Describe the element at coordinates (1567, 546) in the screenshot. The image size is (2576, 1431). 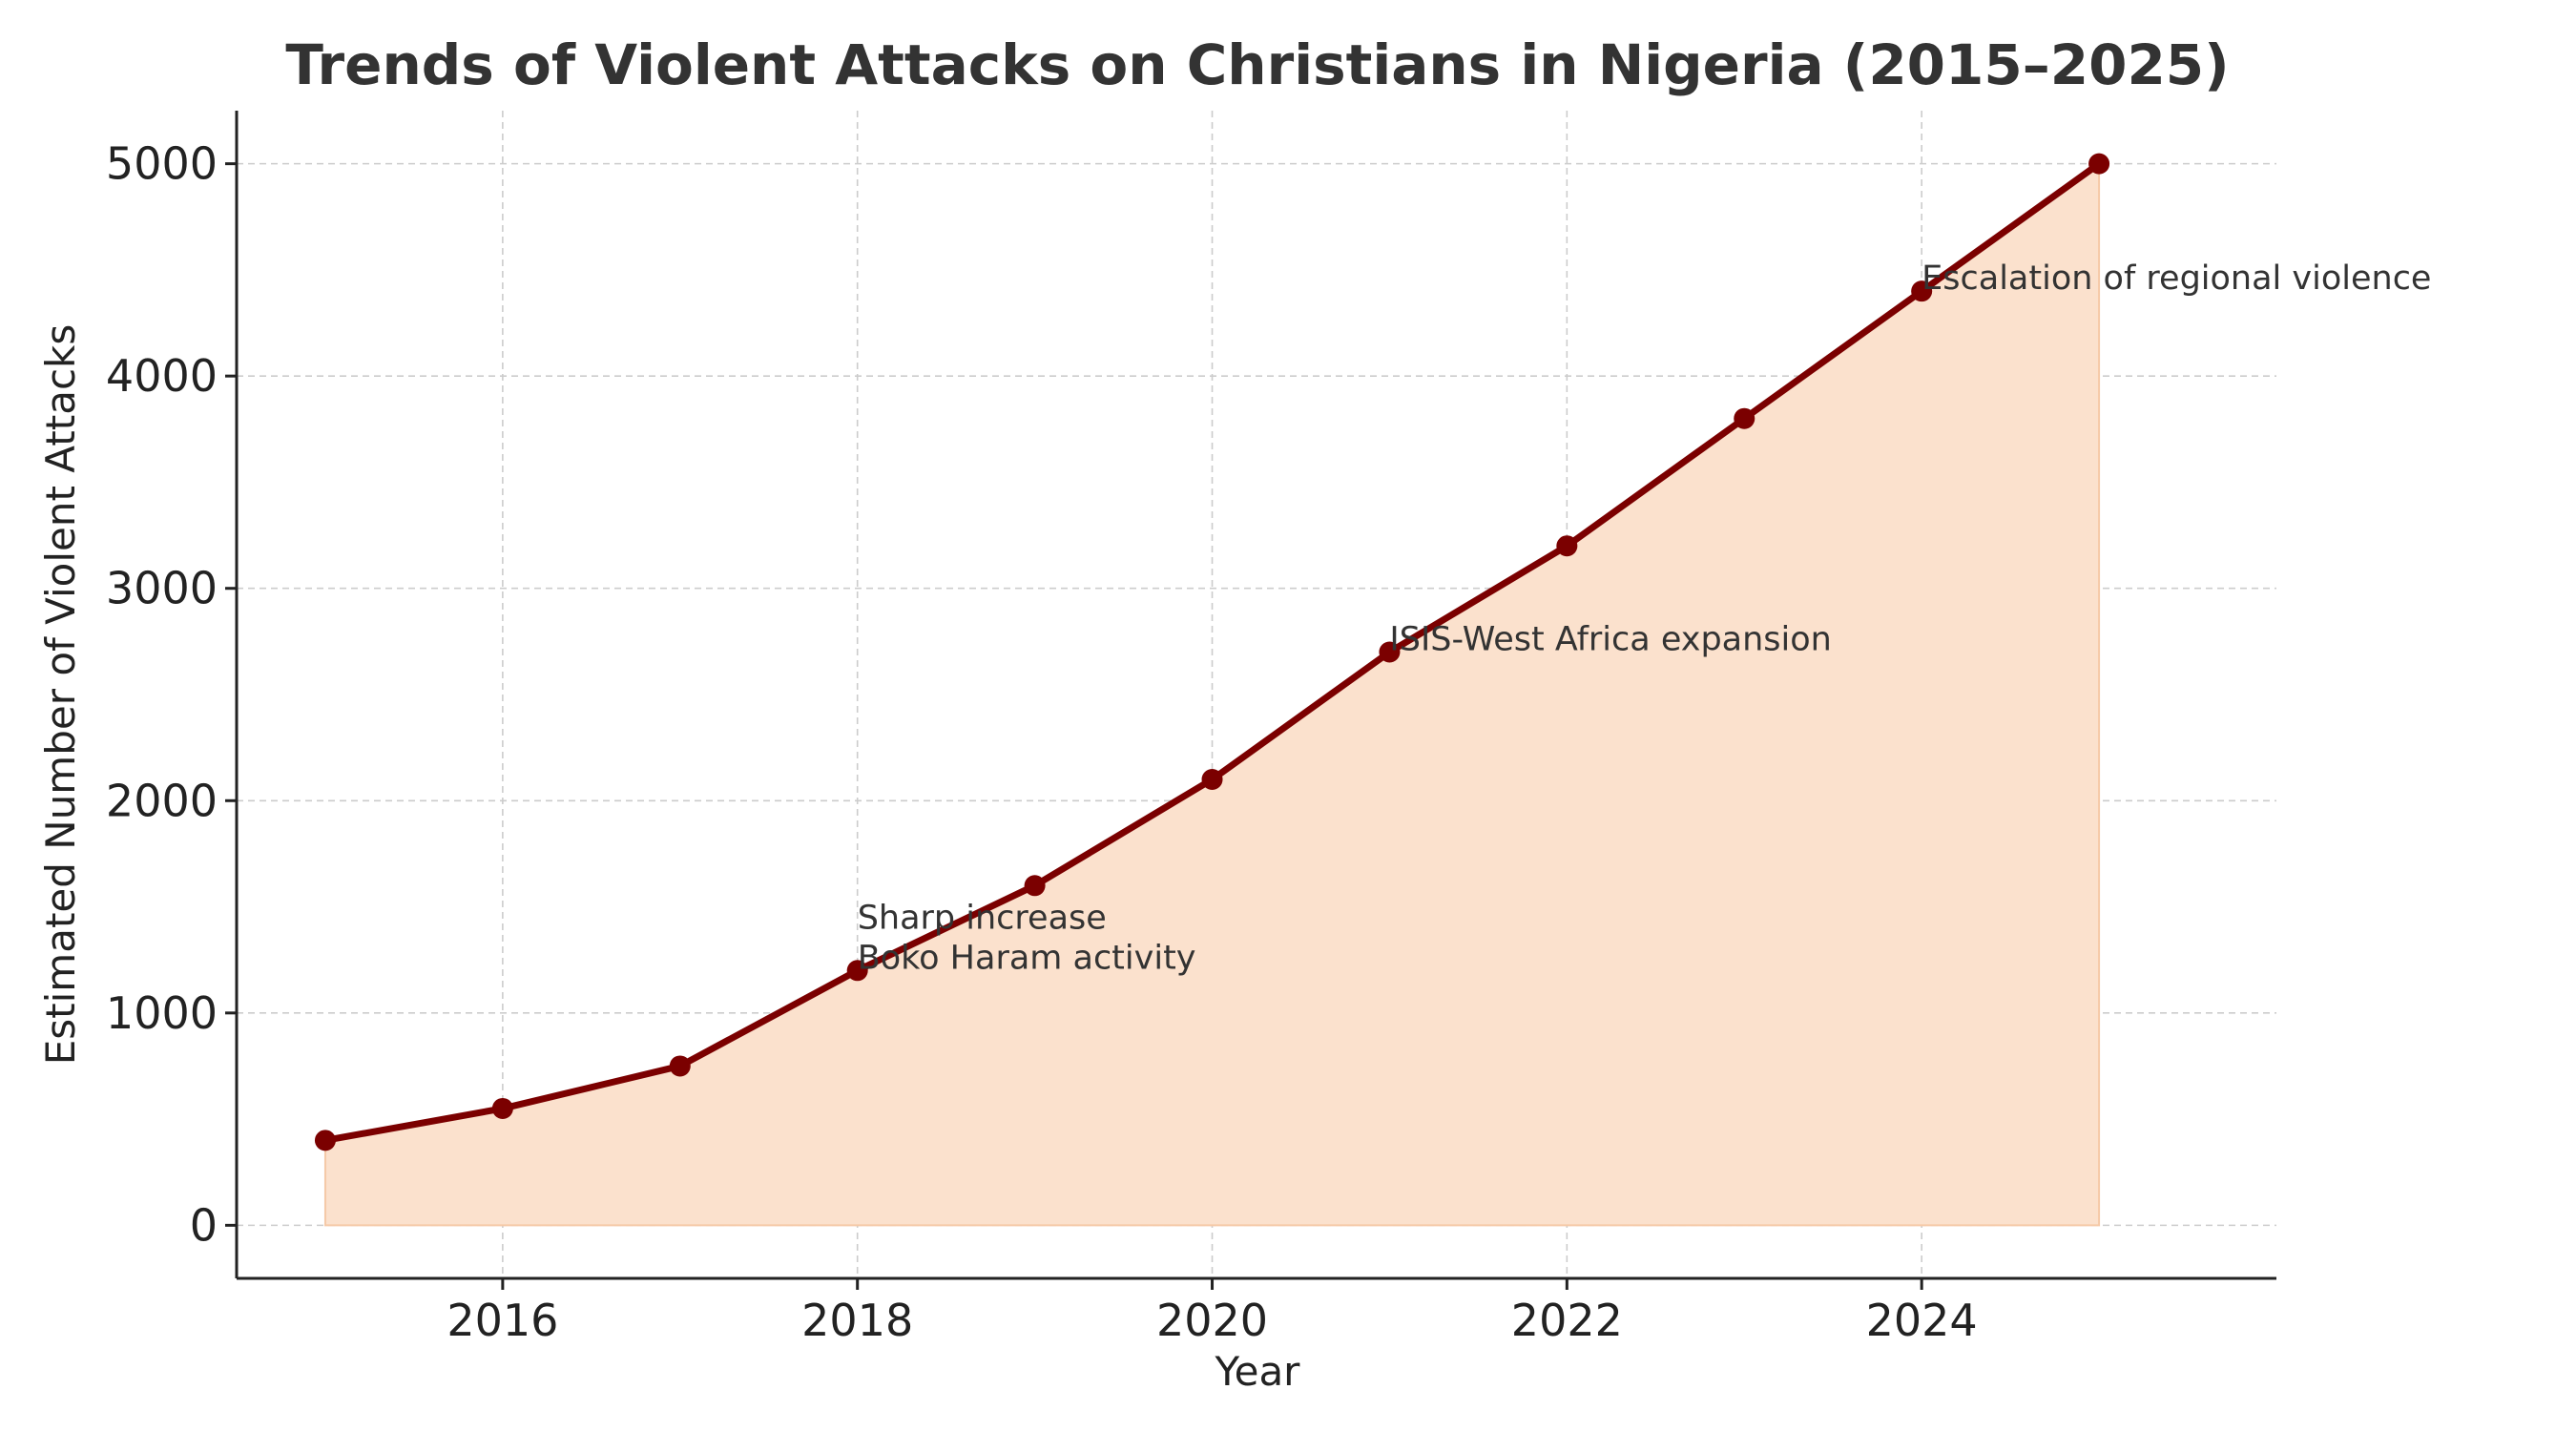
I see `data-point-2022` at that location.